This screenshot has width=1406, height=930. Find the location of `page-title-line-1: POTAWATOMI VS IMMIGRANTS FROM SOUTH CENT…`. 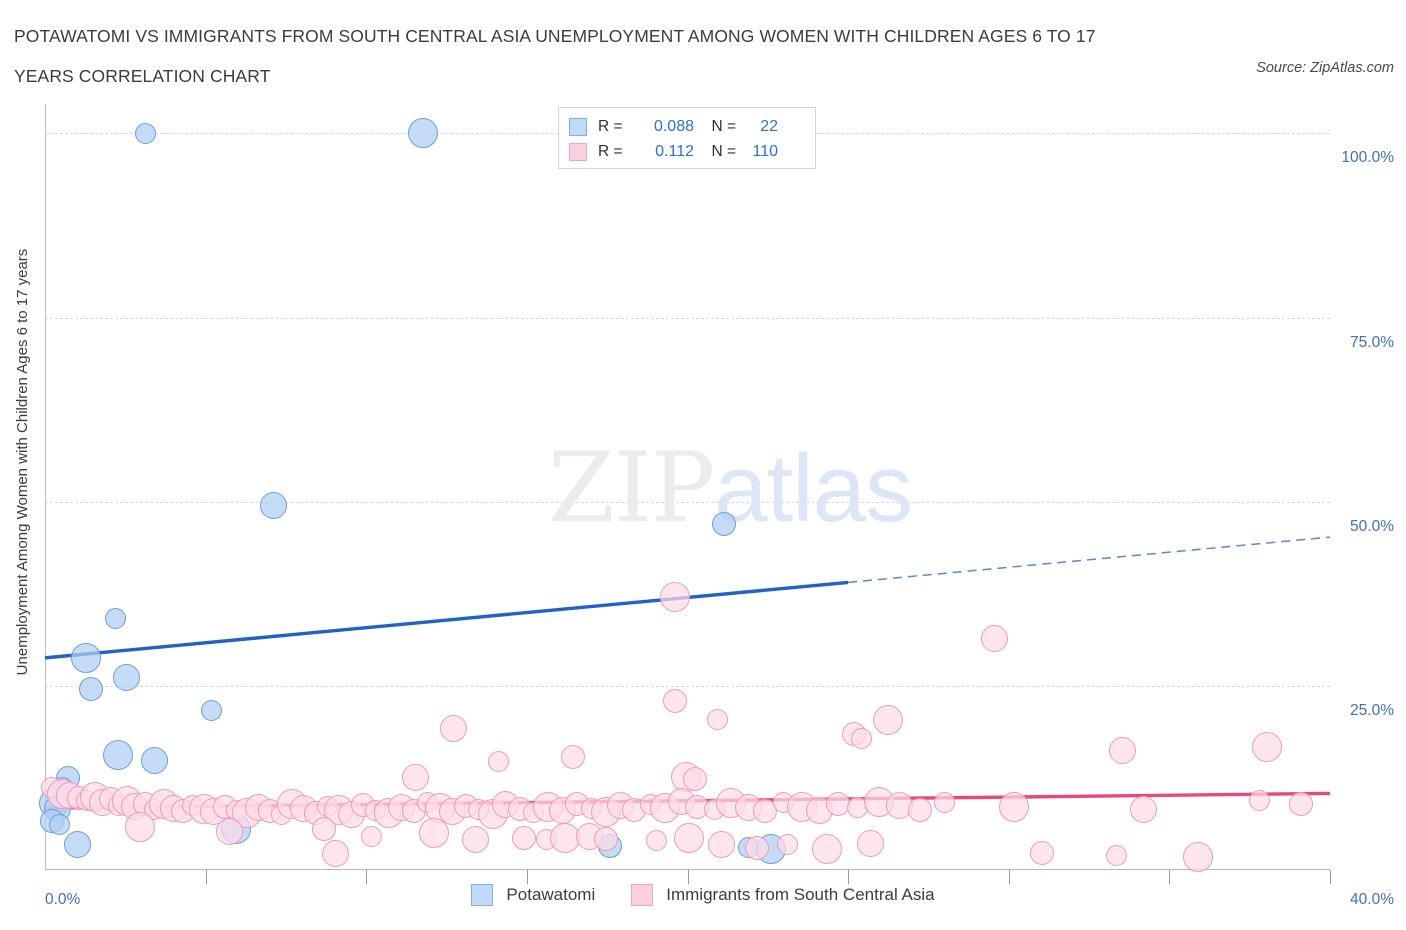

page-title-line-1: POTAWATOMI VS IMMIGRANTS FROM SOUTH CENT… is located at coordinates (555, 36).